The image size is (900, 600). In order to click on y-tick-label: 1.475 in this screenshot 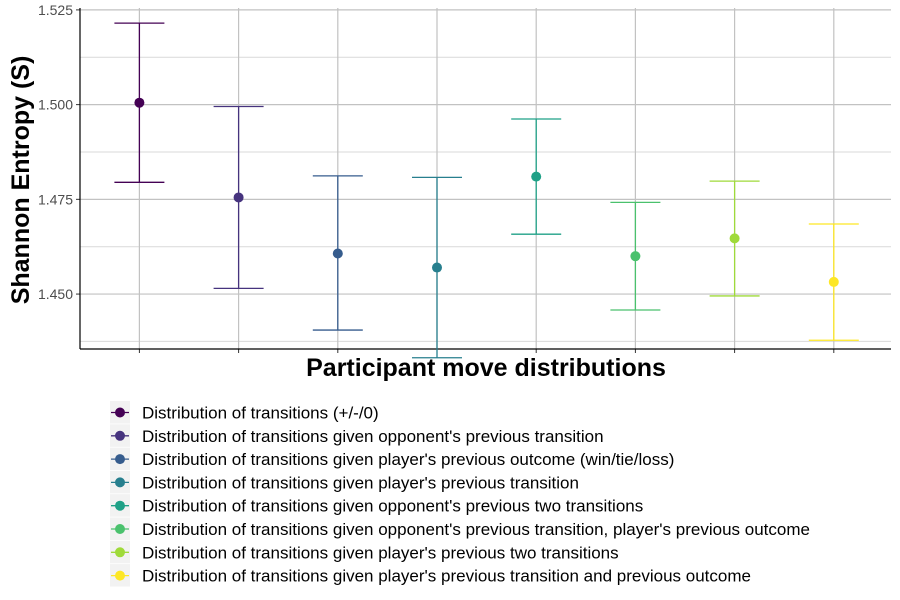, I will do `click(55, 199)`.